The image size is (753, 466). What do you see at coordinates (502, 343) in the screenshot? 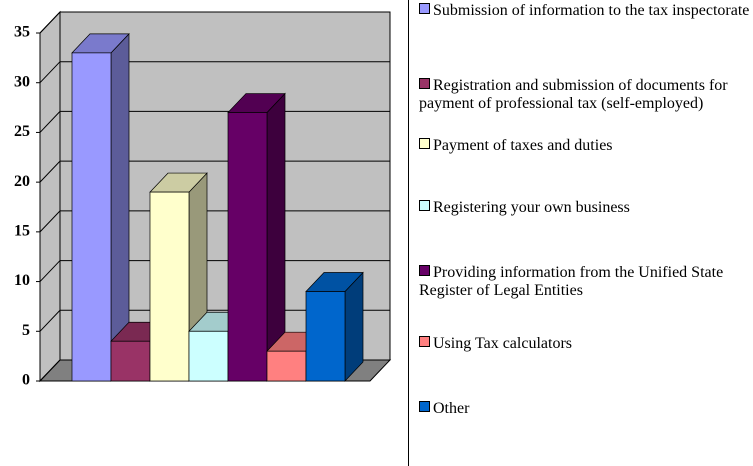
I see `legend-label: Using Tax calculators` at bounding box center [502, 343].